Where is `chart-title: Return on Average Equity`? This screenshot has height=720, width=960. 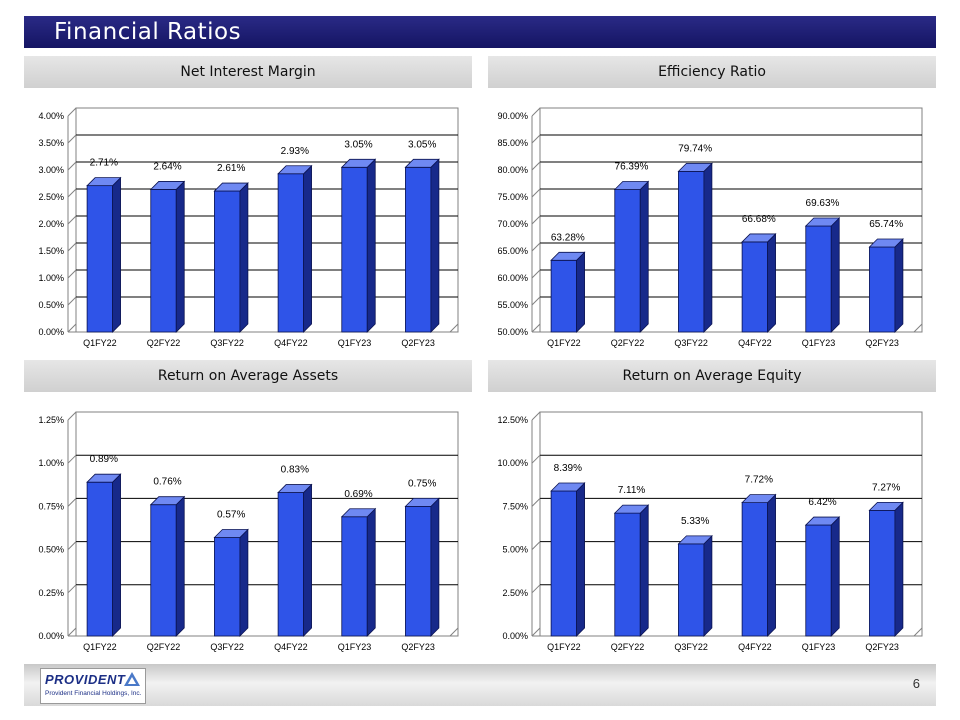
chart-title: Return on Average Equity is located at coordinates (712, 376).